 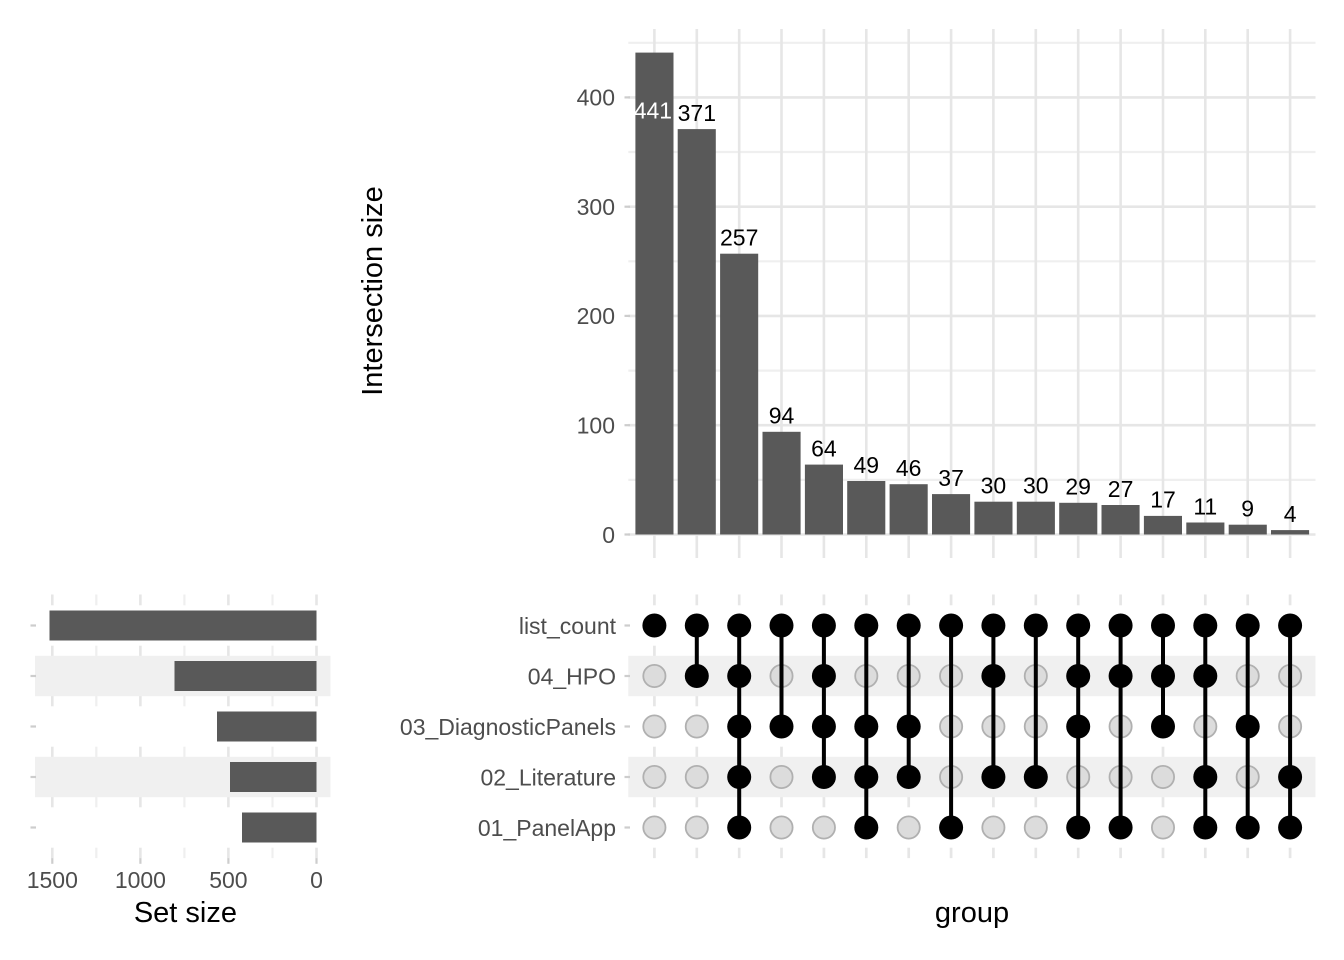 I want to click on svg-text: 441, so click(x=653, y=110).